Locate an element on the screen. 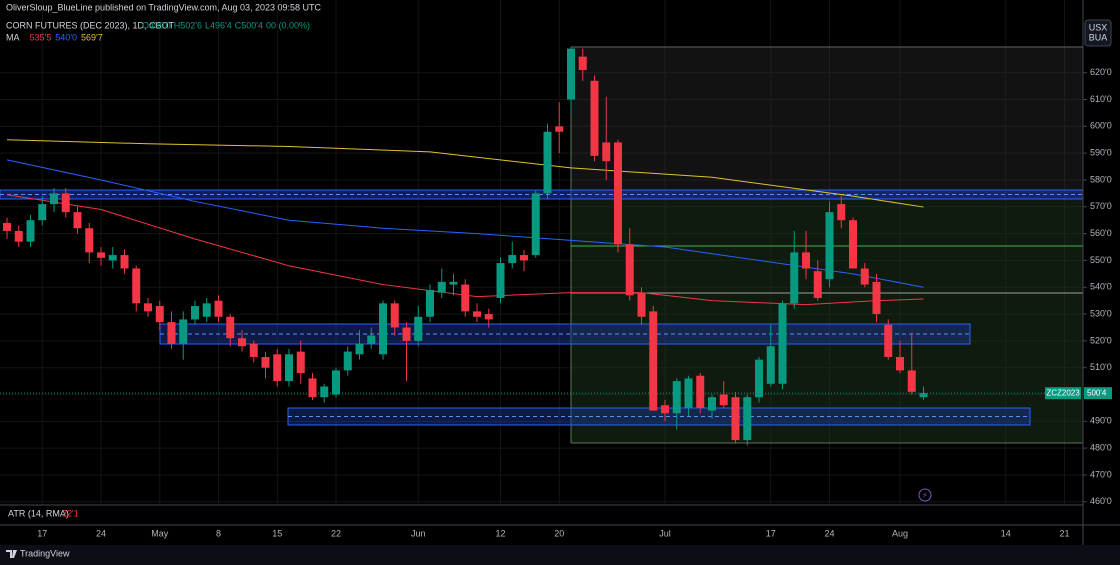 This screenshot has height=565, width=1120. y-tick-label: 610'0 is located at coordinates (1101, 99).